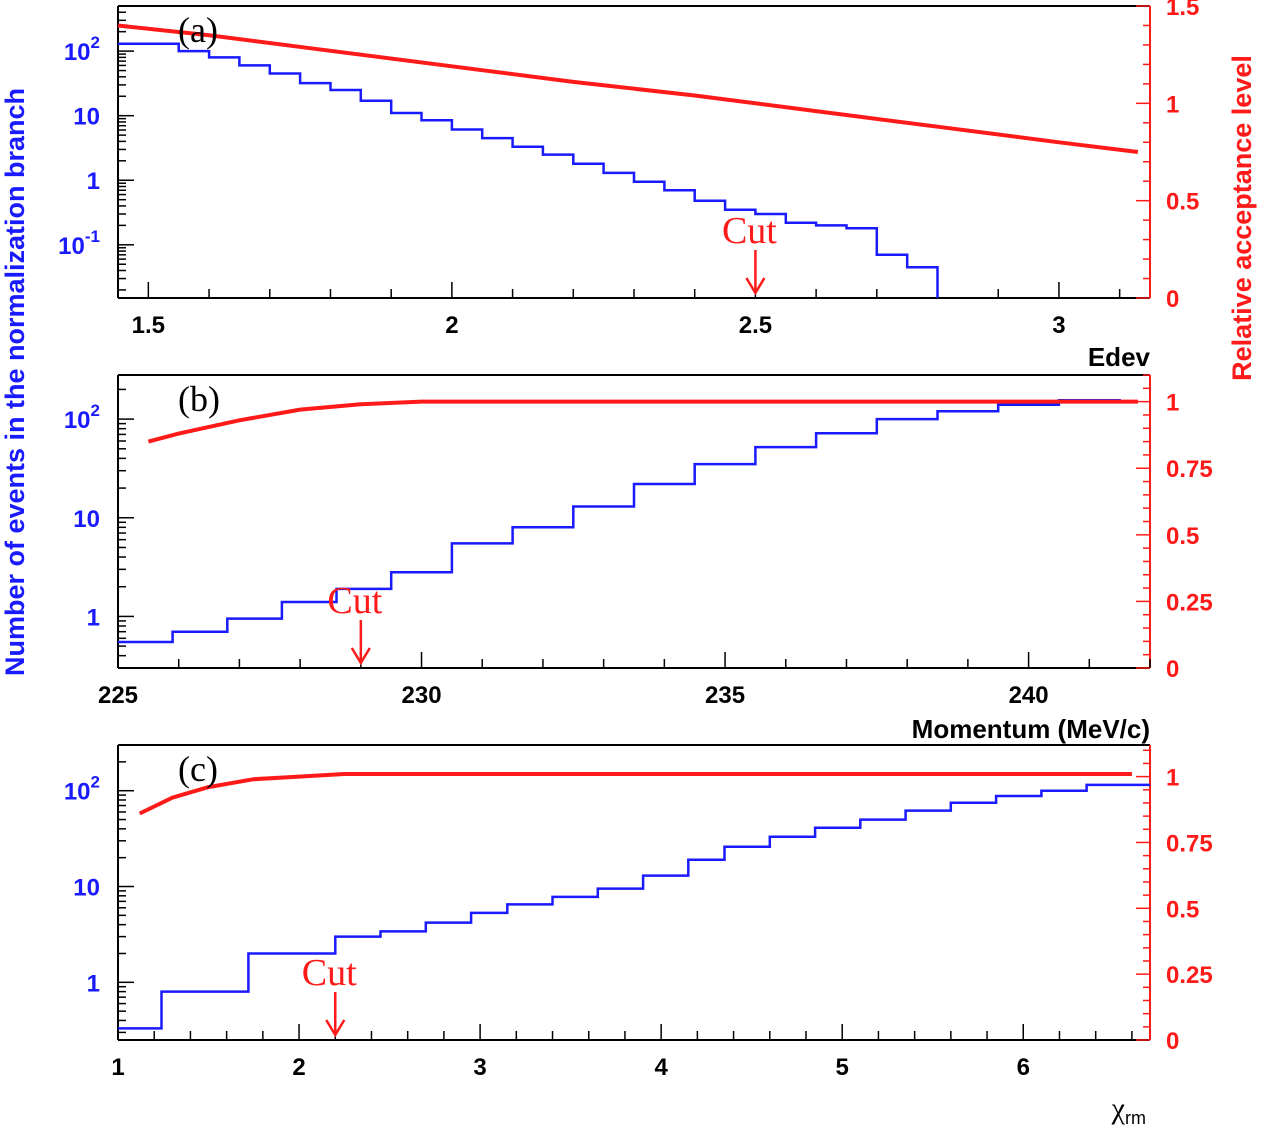 This screenshot has height=1128, width=1266. Describe the element at coordinates (199, 399) in the screenshot. I see `panel-label: (b)` at that location.